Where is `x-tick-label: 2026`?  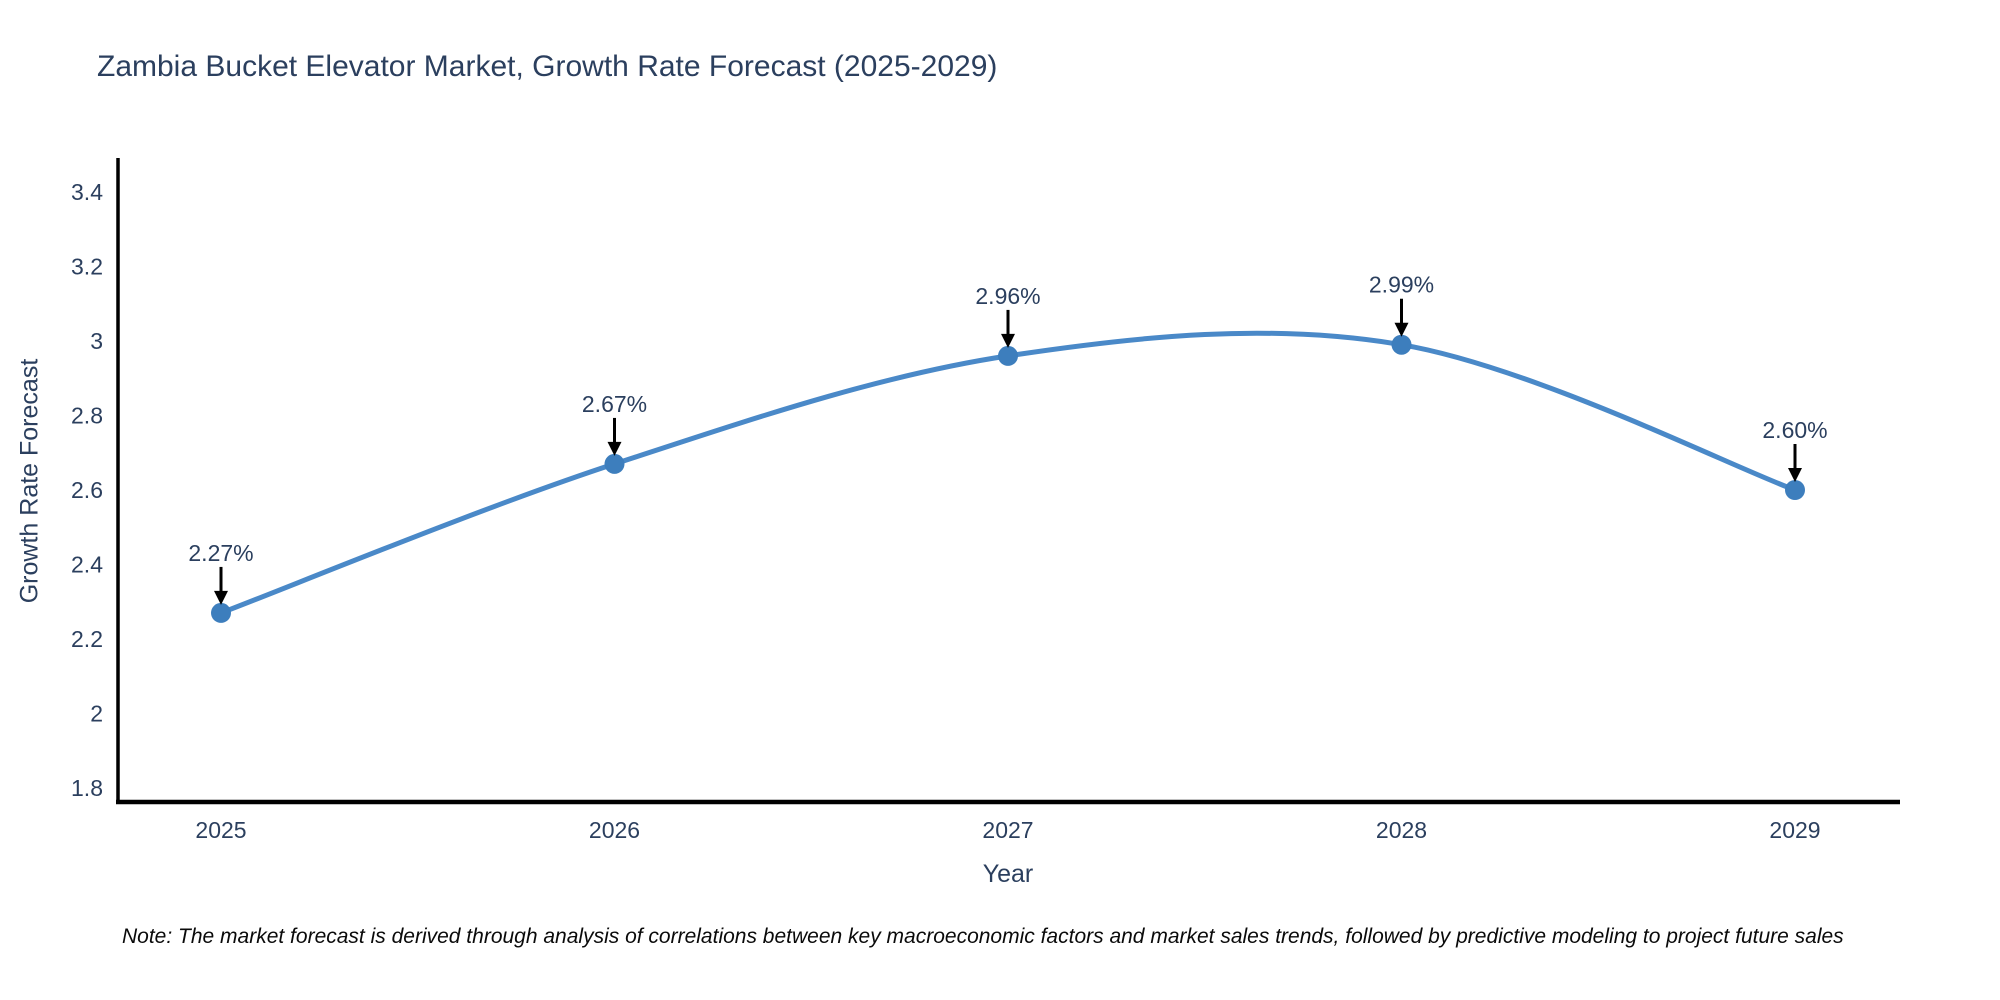
x-tick-label: 2026 is located at coordinates (614, 830).